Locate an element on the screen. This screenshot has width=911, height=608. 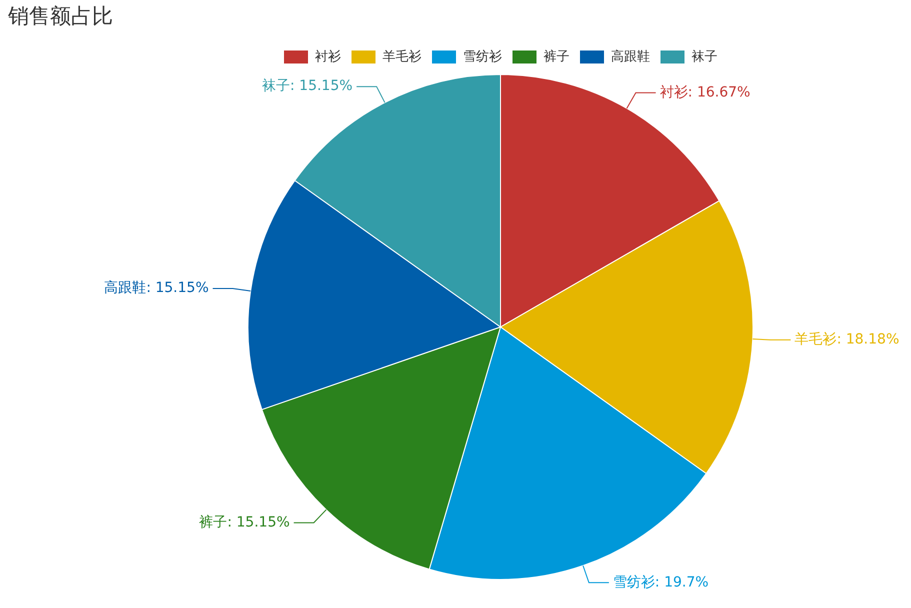
data-label: 雪纺衫: 19.7% is located at coordinates (660, 582).